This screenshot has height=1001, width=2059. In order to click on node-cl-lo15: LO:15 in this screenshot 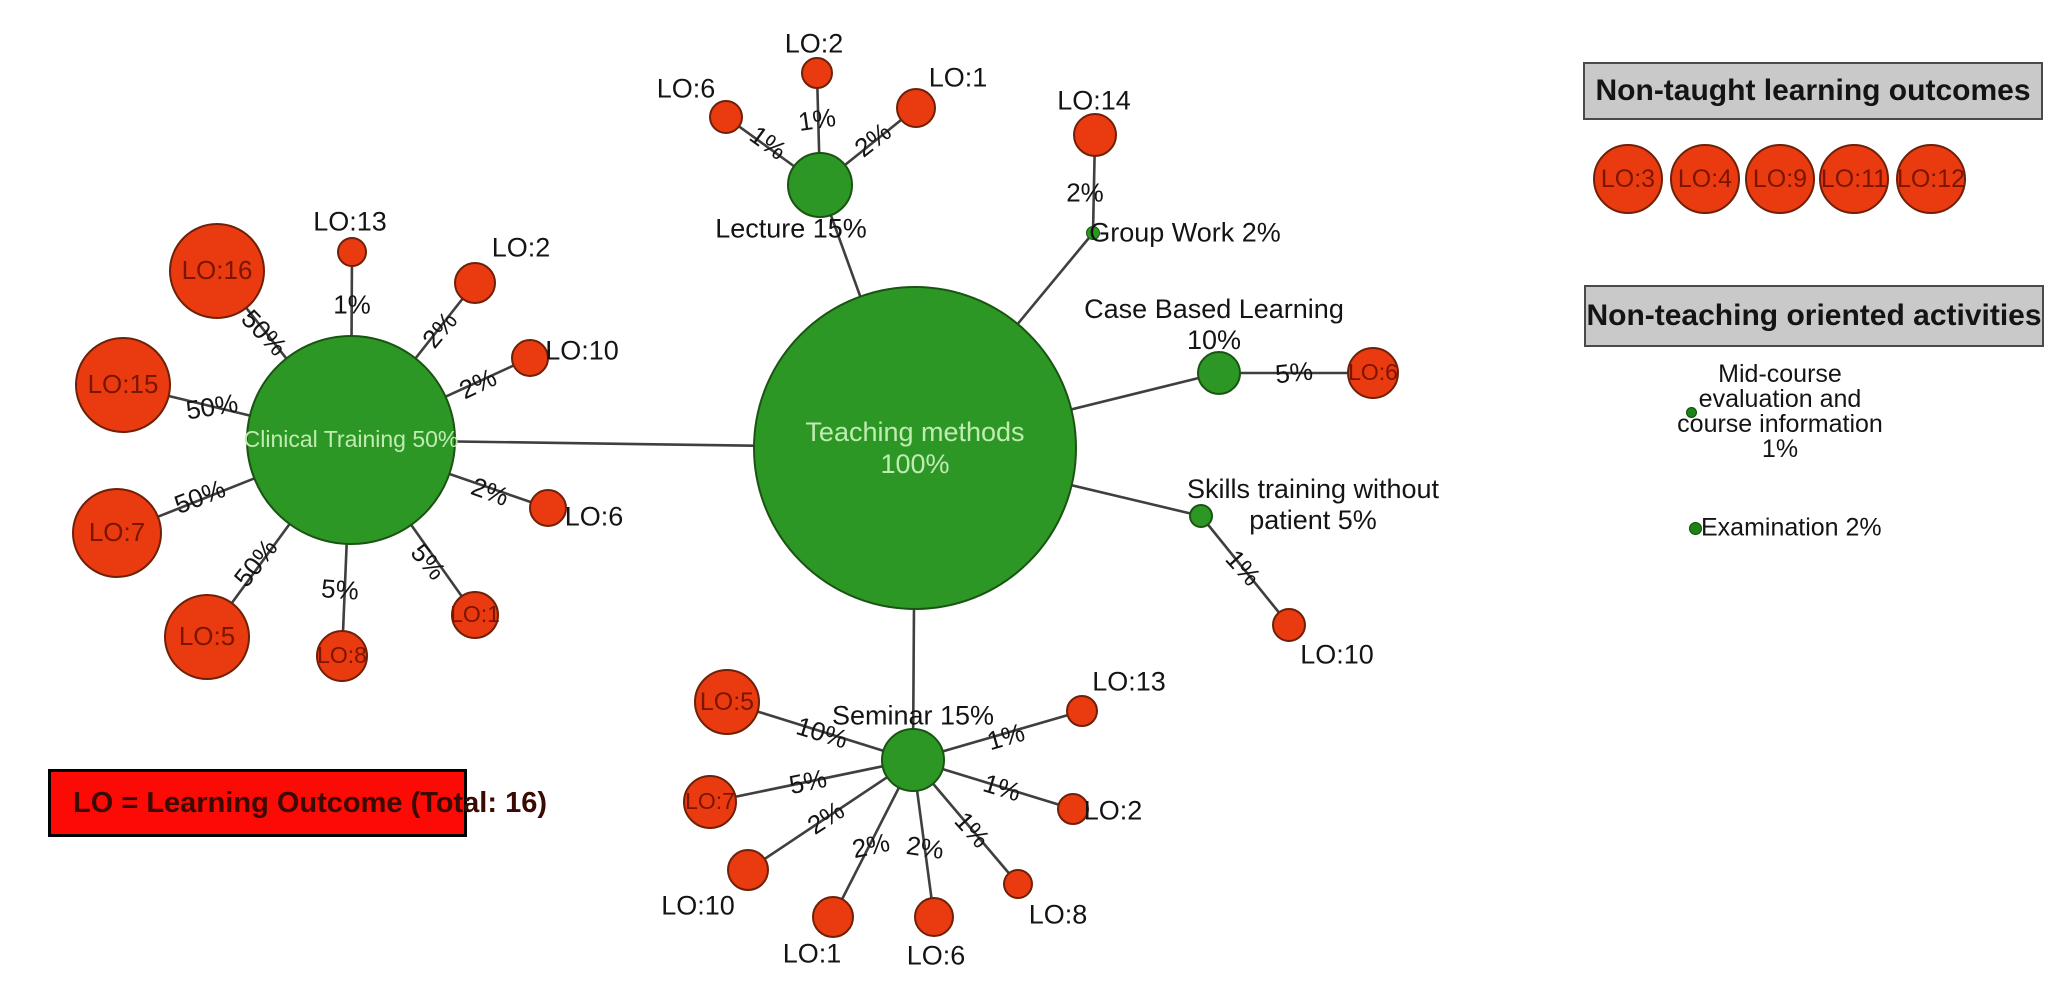, I will do `click(123, 385)`.